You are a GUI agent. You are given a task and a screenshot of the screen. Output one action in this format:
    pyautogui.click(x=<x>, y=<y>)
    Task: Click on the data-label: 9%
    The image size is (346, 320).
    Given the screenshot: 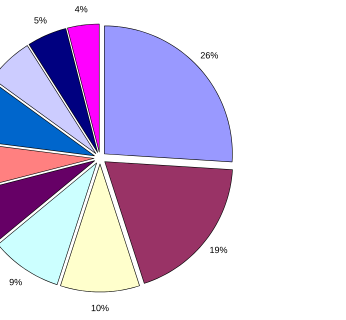 What is the action you would take?
    pyautogui.click(x=16, y=282)
    